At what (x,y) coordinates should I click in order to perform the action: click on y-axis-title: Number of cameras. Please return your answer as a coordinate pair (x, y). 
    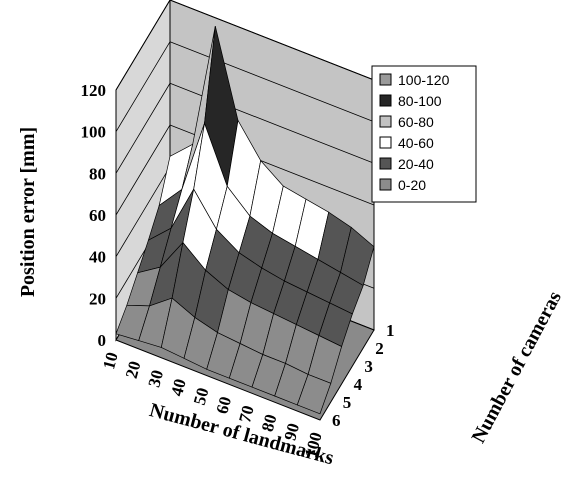
    Looking at the image, I should click on (516, 366).